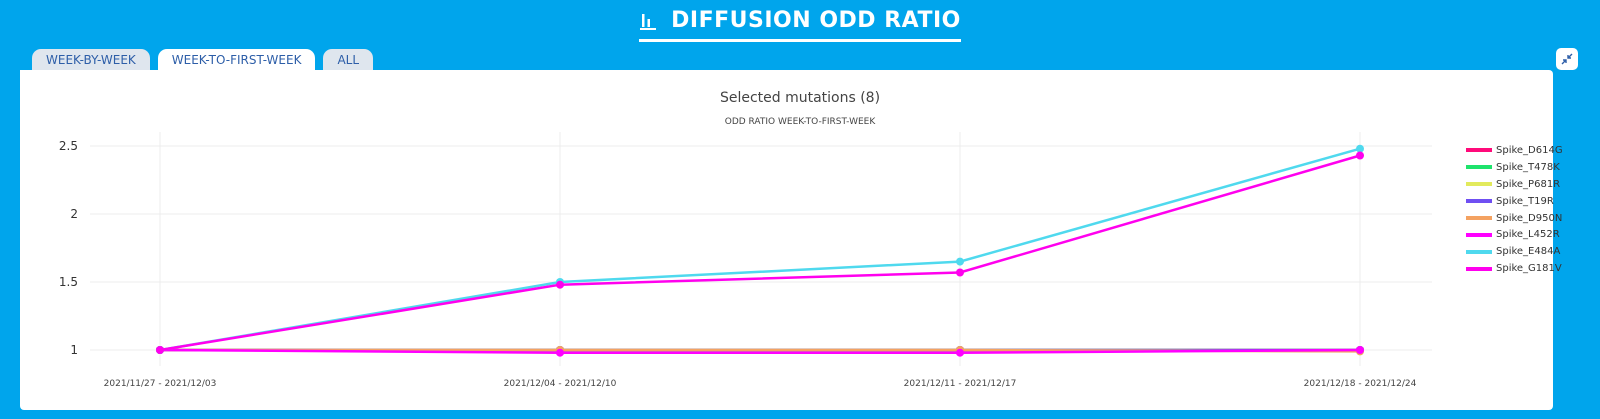 The image size is (1600, 419). I want to click on legend-item: Spike_T478K, so click(1514, 167).